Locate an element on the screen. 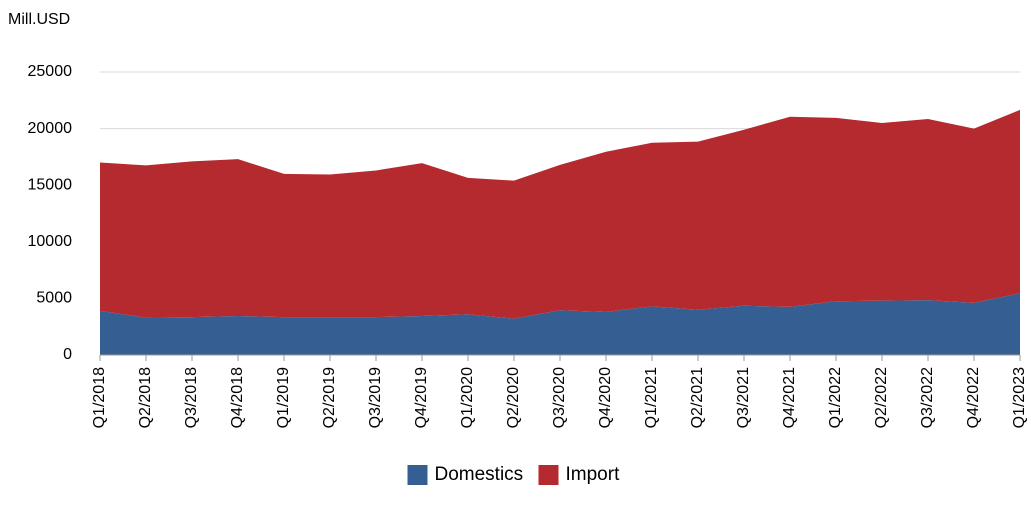 The height and width of the screenshot is (515, 1031). x-tick-label: Q3/2019 is located at coordinates (375, 397).